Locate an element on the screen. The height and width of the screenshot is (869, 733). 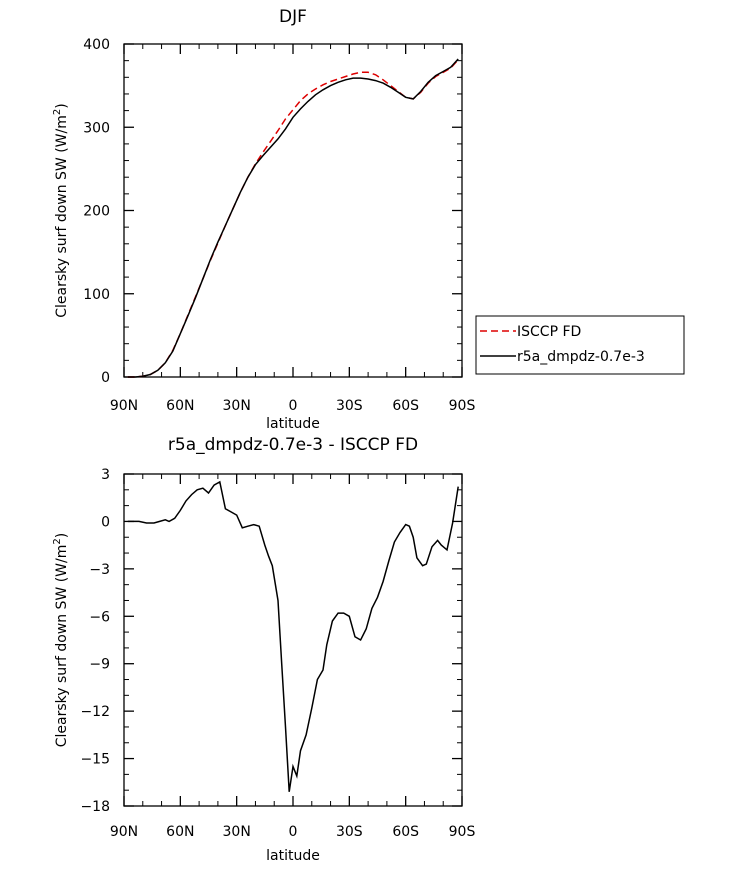
y-tick-label: −6 is located at coordinates (99, 617).